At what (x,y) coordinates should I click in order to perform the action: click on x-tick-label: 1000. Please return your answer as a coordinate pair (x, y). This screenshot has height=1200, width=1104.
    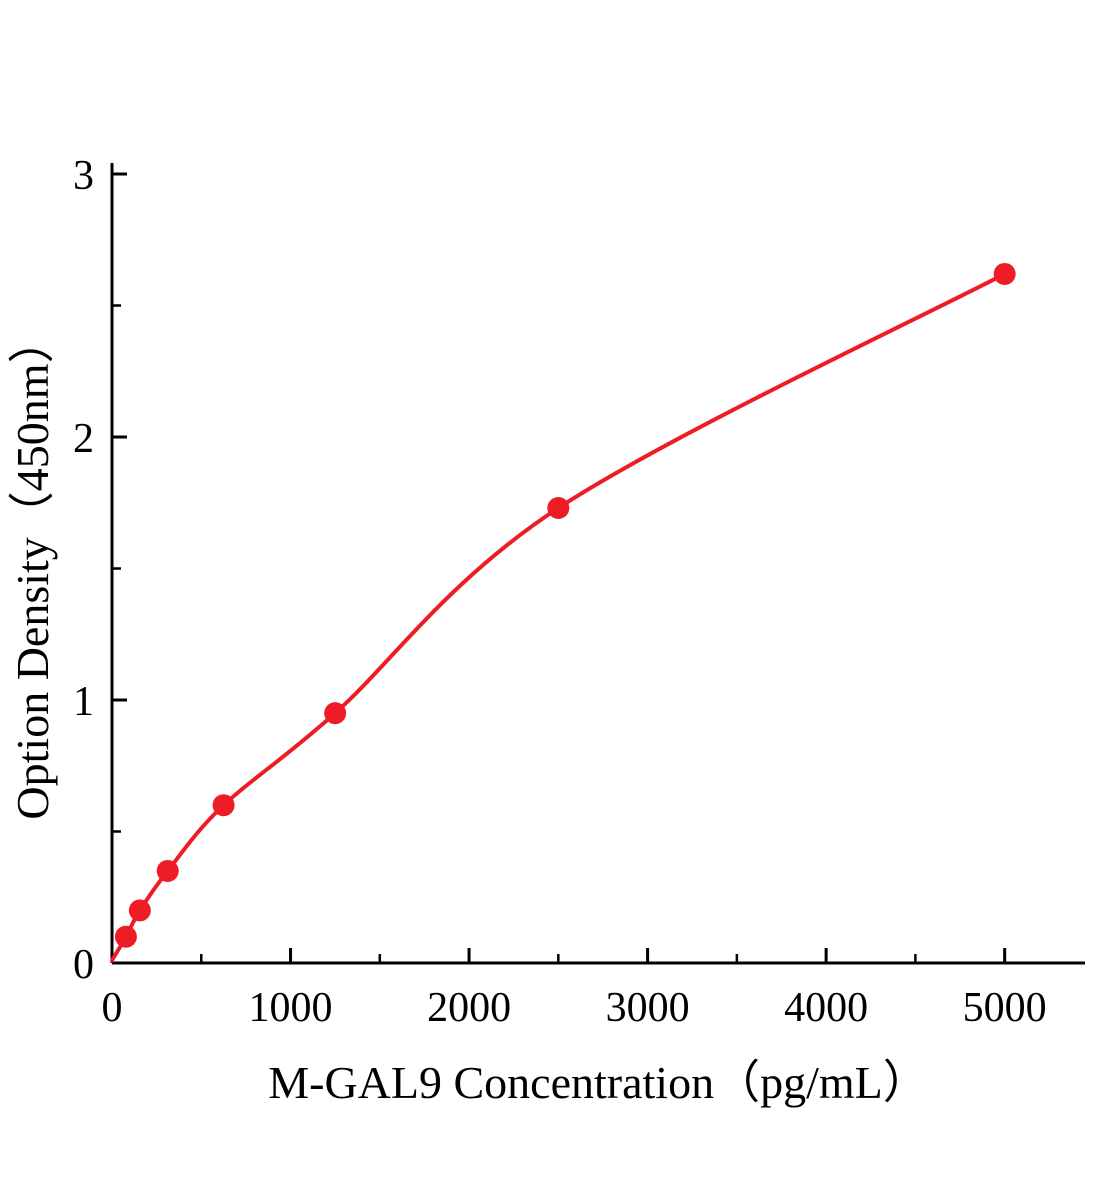
    Looking at the image, I should click on (291, 1008).